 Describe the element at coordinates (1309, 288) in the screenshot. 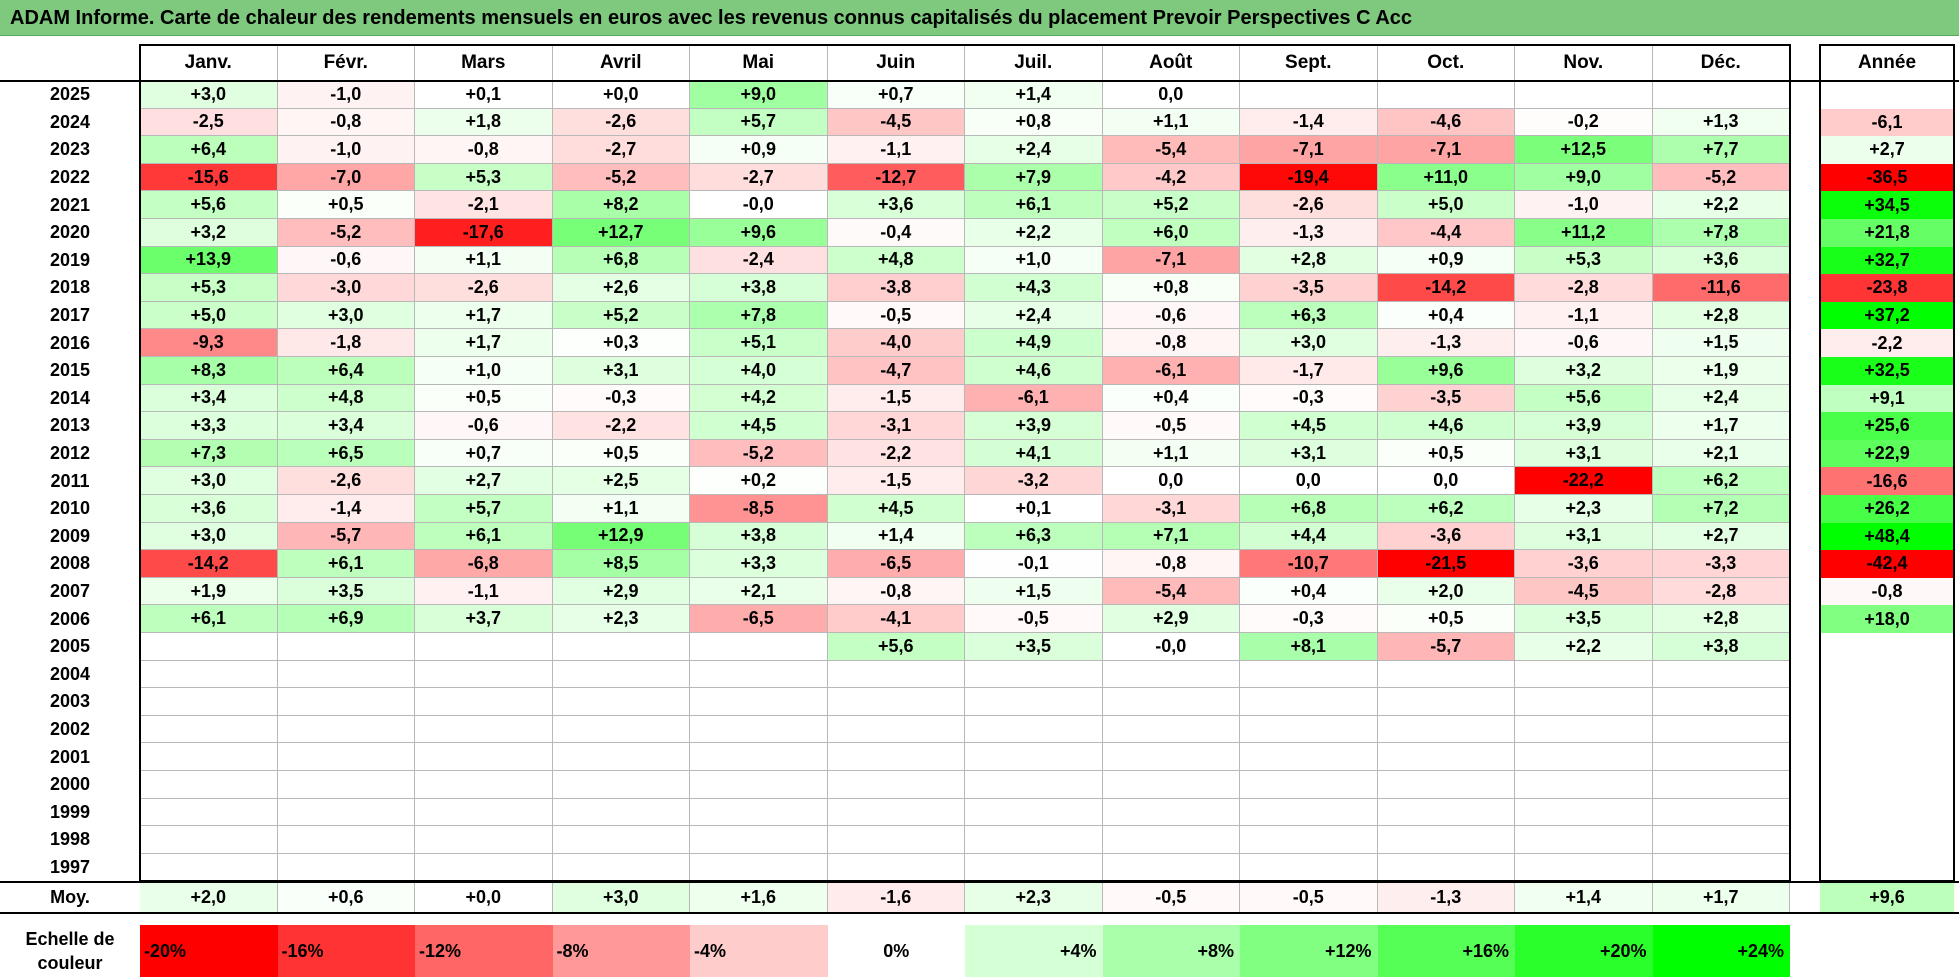

I see `heatmap-cell: -3,5` at that location.